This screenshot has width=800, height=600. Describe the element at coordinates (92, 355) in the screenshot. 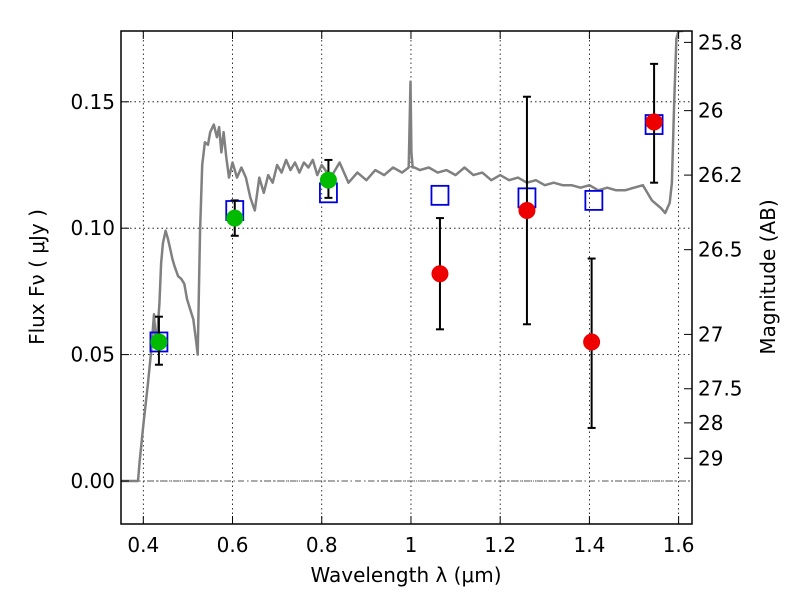

I see `y-tick-label-1: 0.05` at that location.